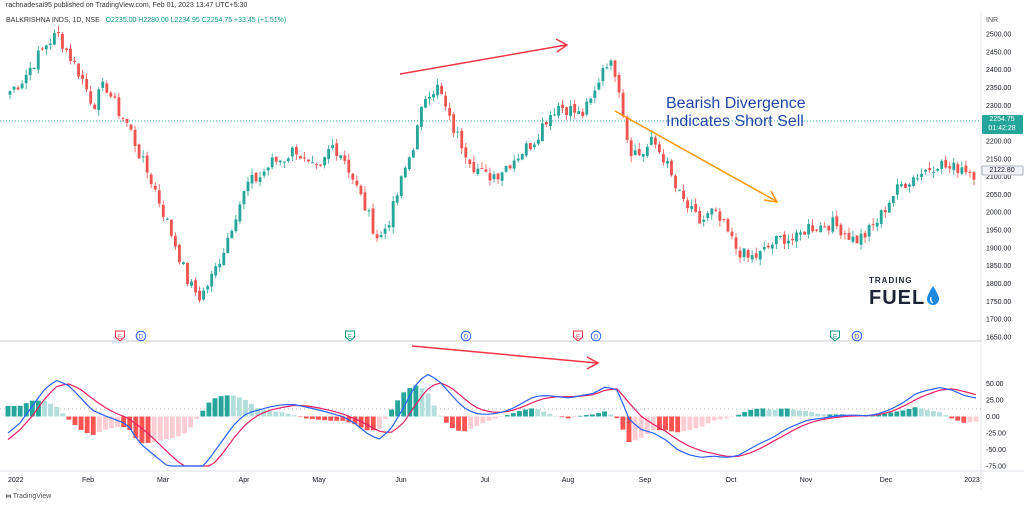 This screenshot has height=506, width=1024. Describe the element at coordinates (771, 196) in the screenshot. I see `trend-arrowhead` at that location.